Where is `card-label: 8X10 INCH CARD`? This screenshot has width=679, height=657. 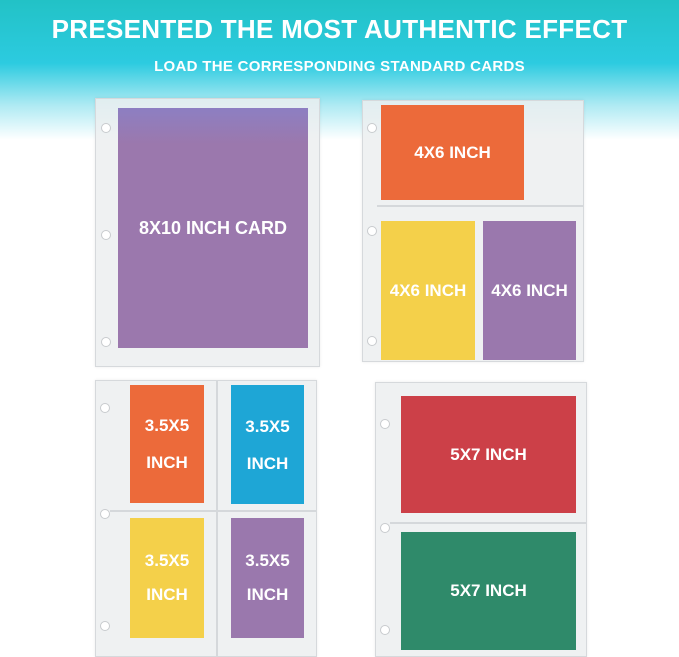
card-label: 8X10 INCH CARD is located at coordinates (213, 227).